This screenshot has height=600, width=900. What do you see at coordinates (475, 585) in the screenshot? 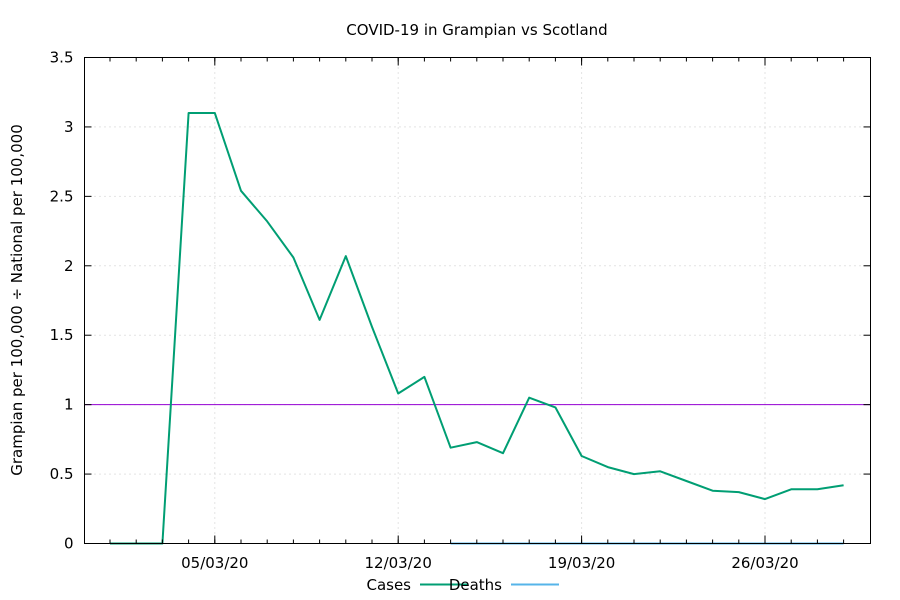
I see `legend-label-deaths: Deaths` at bounding box center [475, 585].